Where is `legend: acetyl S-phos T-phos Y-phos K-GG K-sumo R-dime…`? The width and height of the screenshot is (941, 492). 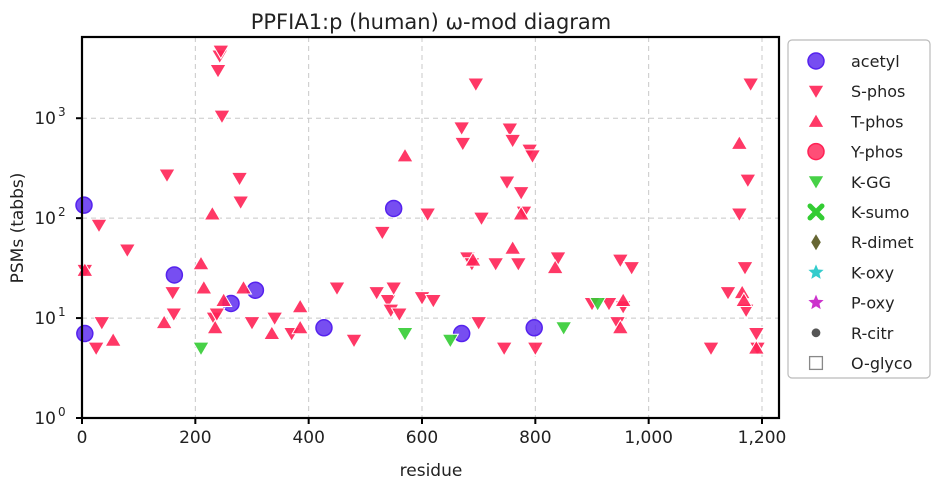 legend: acetyl S-phos T-phos Y-phos K-GG K-sumo R-dime… is located at coordinates (859, 209).